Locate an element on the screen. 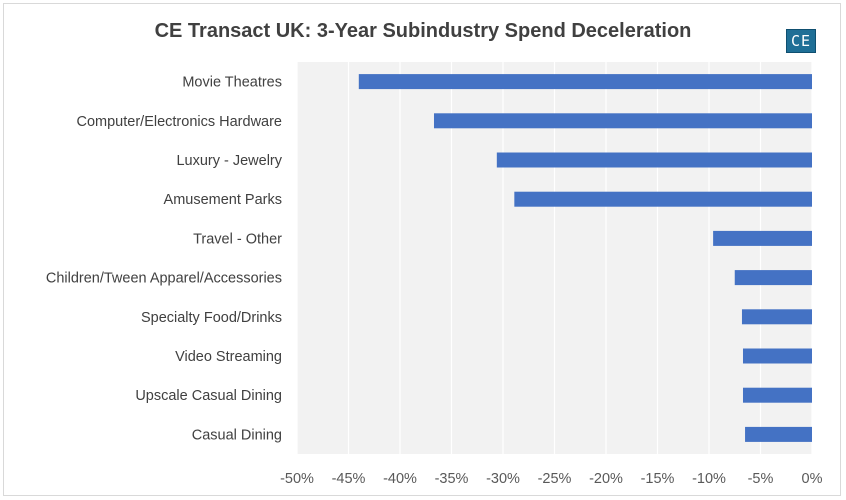  category-label: Amusement Parks is located at coordinates (223, 200).